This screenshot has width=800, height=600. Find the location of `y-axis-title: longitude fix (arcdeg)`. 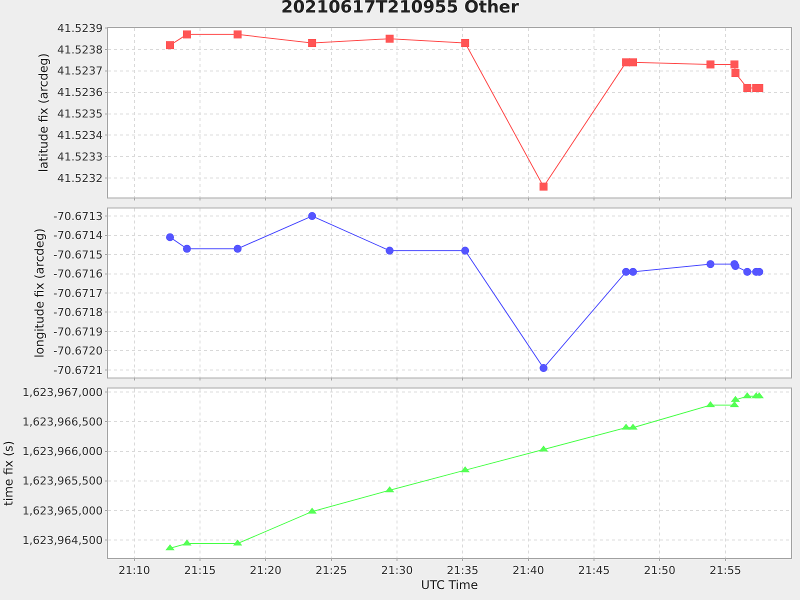

y-axis-title: longitude fix (arcdeg) is located at coordinates (39, 293).